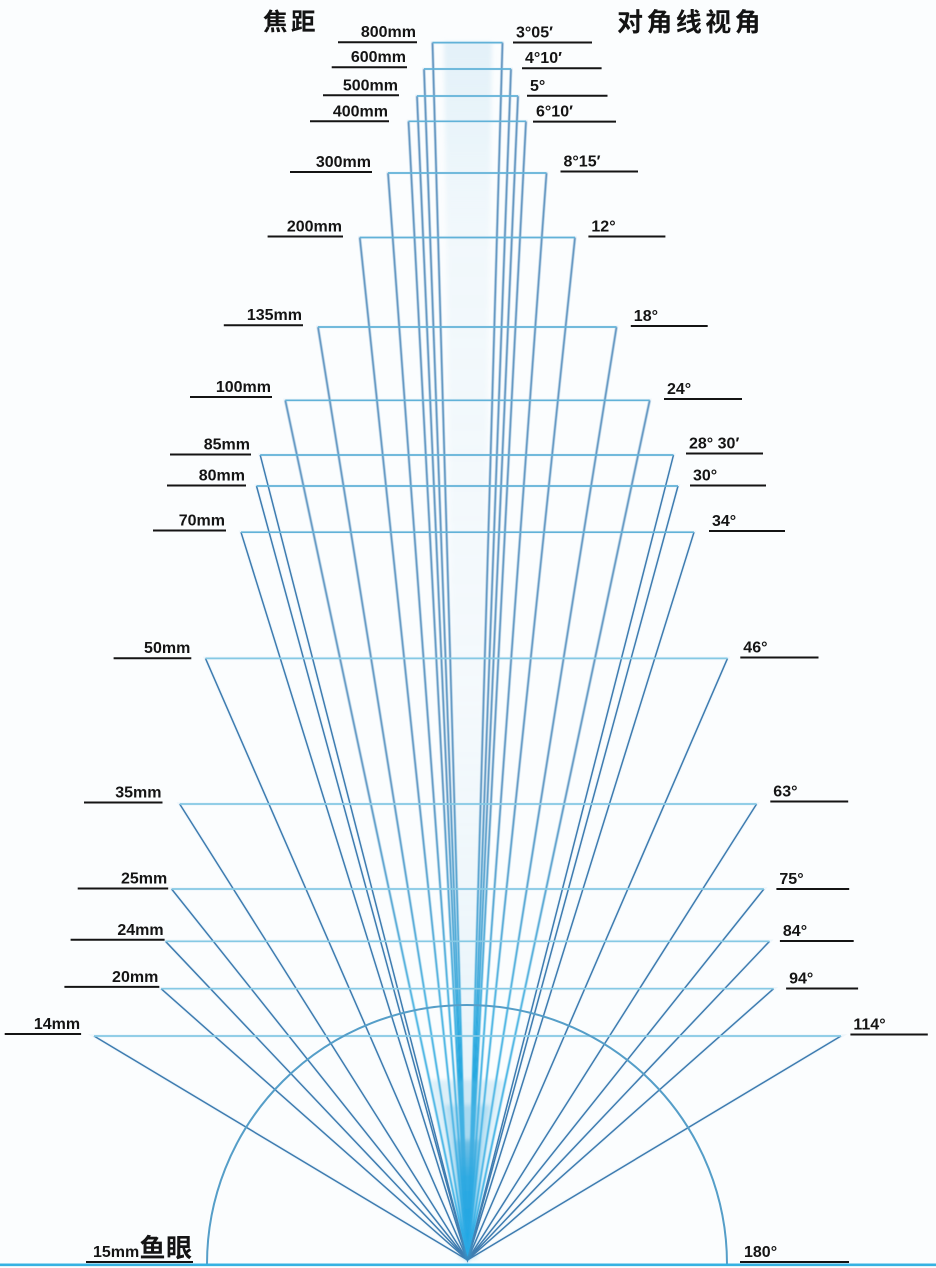 Image resolution: width=936 pixels, height=1268 pixels. Describe the element at coordinates (801, 979) in the screenshot. I see `svg-text: 94°` at that location.